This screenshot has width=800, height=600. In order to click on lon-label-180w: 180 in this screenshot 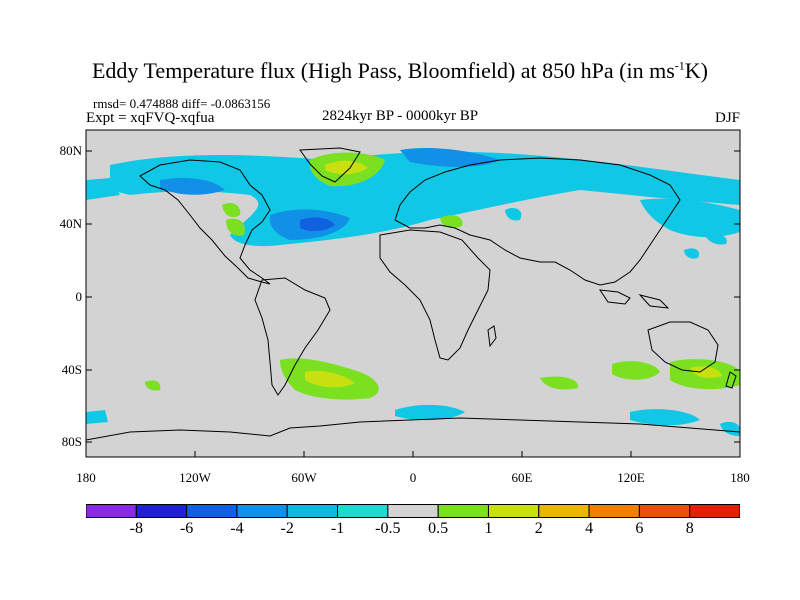, I will do `click(86, 477)`.